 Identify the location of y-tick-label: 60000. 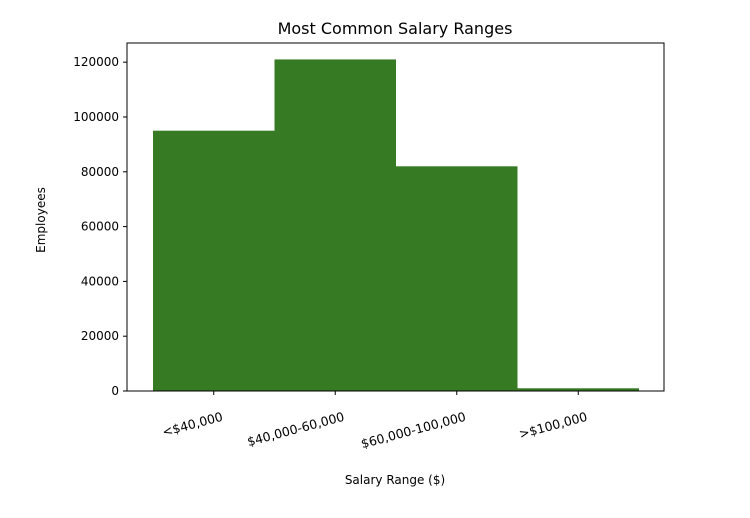
(100, 227).